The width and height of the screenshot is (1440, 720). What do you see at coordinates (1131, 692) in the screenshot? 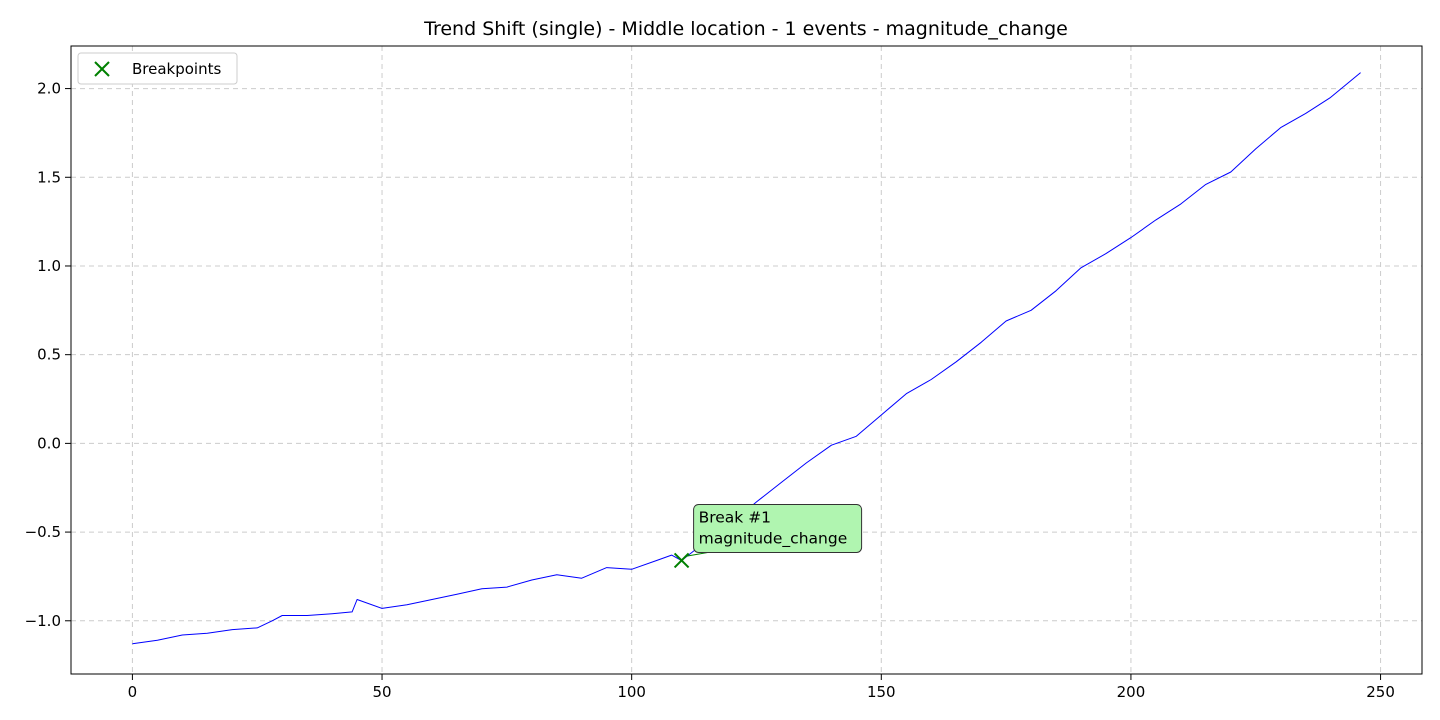
I see `x-tick-label: 200` at bounding box center [1131, 692].